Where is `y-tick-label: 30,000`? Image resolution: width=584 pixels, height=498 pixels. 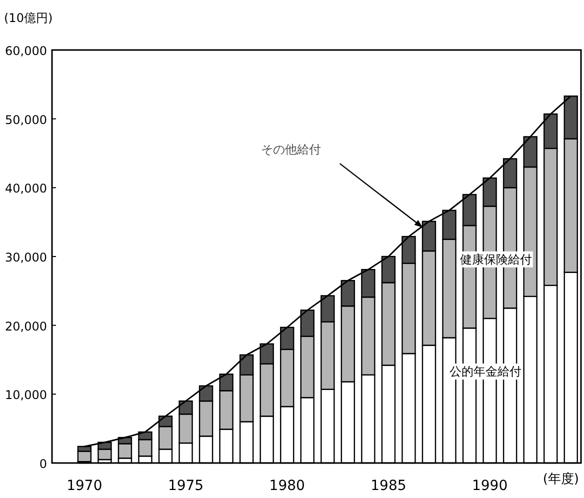 y-tick-label: 30,000 is located at coordinates (26, 257).